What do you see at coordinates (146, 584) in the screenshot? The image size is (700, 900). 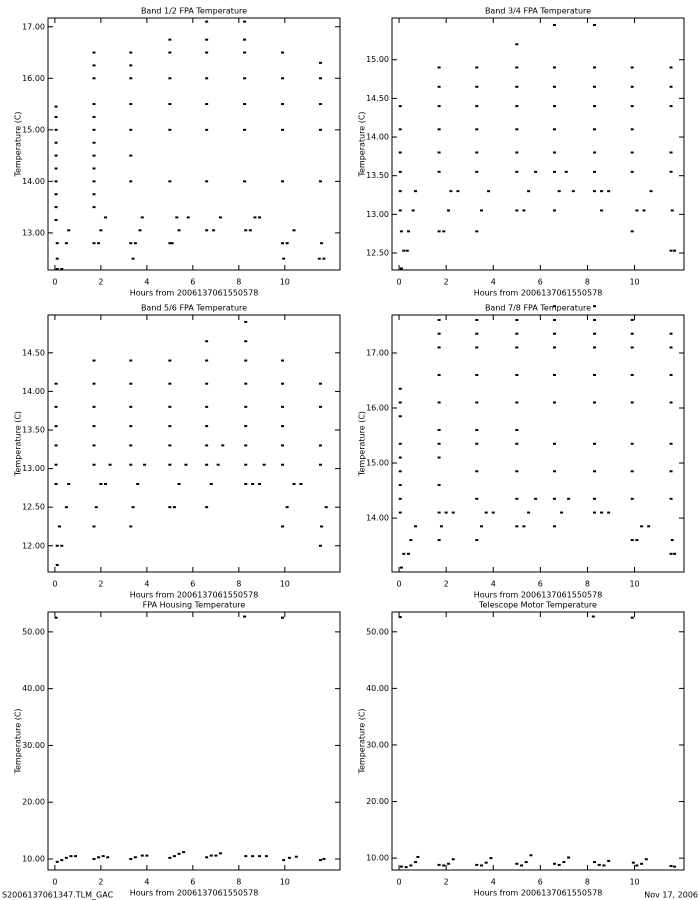 I see `x-tick-label: 4` at bounding box center [146, 584].